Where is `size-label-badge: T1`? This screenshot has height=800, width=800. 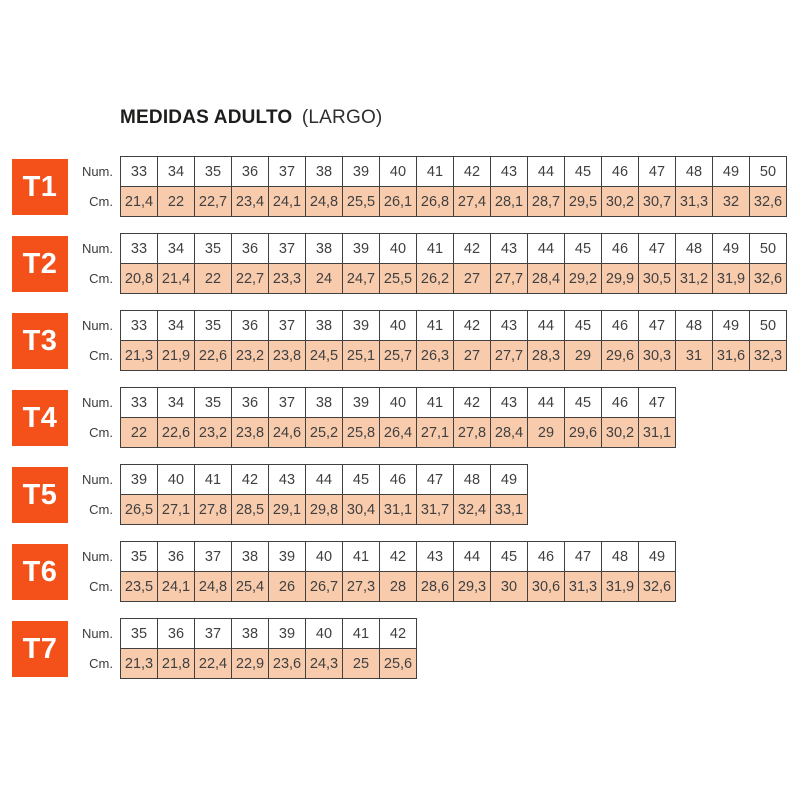
size-label-badge: T1 is located at coordinates (40, 187).